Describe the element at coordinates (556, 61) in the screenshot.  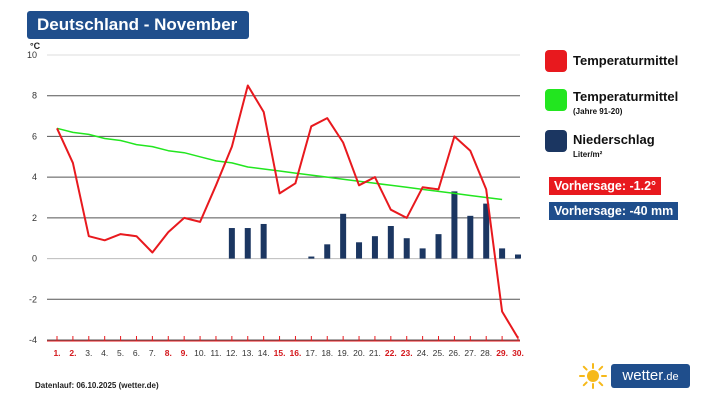
I see `legend-swatch-temp` at that location.